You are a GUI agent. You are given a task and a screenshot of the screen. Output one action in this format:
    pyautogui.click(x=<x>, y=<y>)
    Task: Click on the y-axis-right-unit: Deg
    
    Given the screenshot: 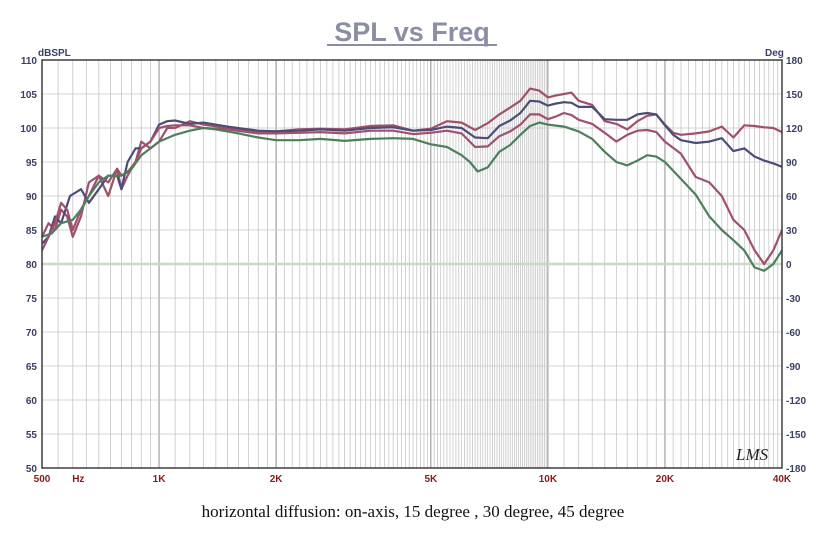 What is the action you would take?
    pyautogui.click(x=774, y=53)
    